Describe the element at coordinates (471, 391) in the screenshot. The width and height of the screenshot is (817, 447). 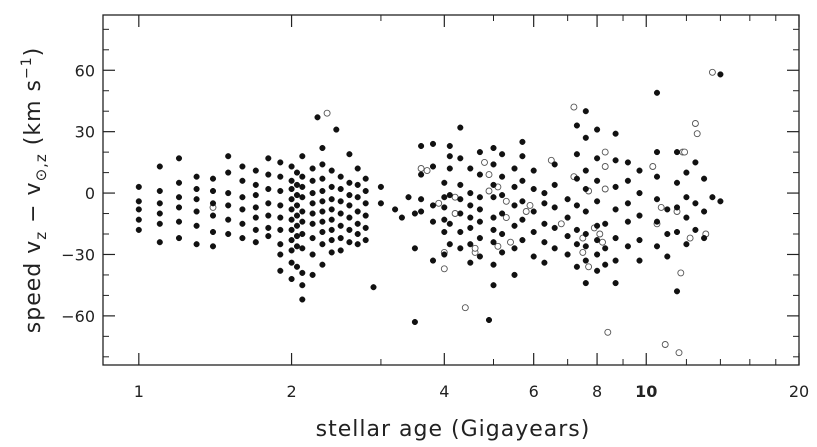
I see `x-tick-labels: 1 2 4 6 8 10 20` at that location.